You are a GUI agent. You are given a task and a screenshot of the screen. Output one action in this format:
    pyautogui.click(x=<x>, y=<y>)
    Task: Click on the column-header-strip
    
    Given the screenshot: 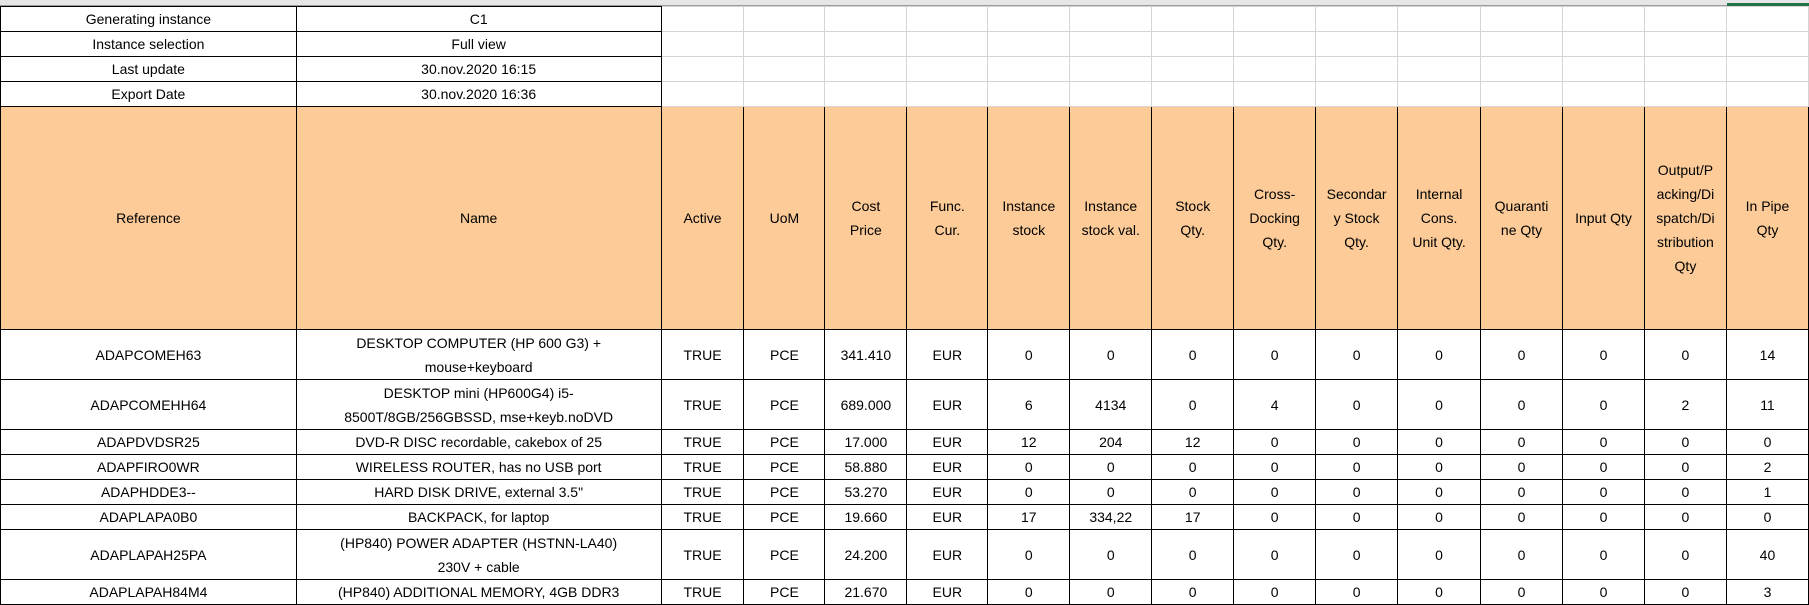 What is the action you would take?
    pyautogui.click(x=904, y=3)
    